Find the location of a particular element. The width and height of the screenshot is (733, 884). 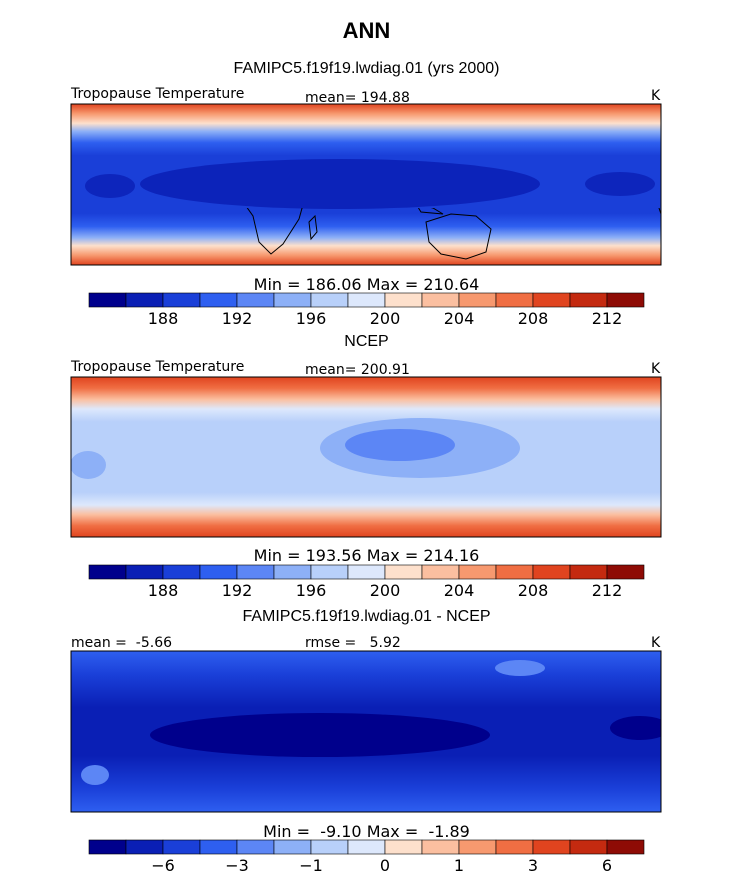

panel-2-colorbar: 188 192 196 200 204 208 212 is located at coordinates (366, 582).